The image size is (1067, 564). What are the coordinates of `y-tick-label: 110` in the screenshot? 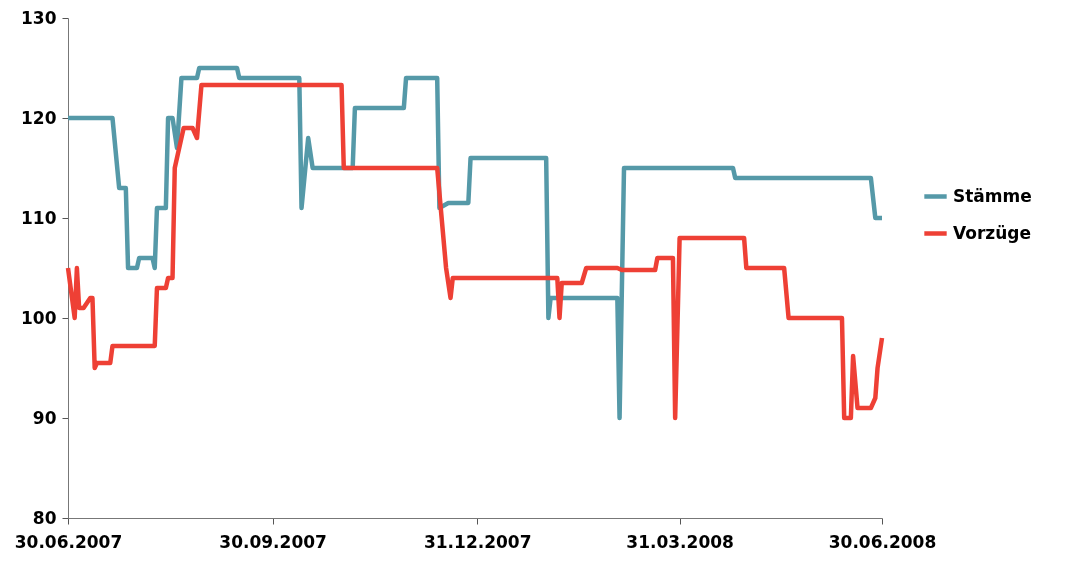 It's located at (39, 217).